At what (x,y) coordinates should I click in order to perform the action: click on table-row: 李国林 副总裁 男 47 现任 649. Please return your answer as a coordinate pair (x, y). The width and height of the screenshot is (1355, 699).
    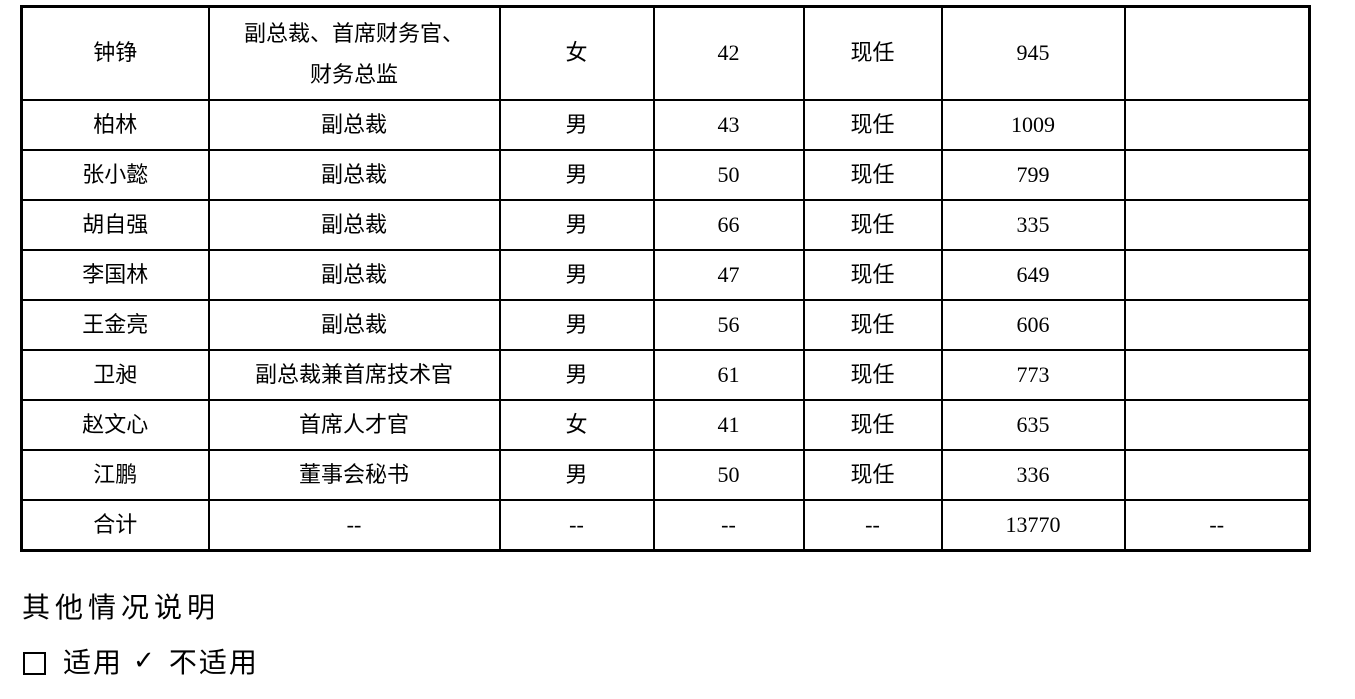
    Looking at the image, I should click on (665, 275).